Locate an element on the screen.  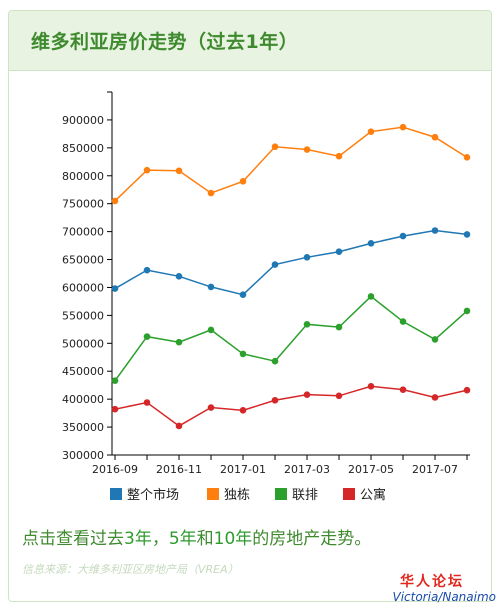
card-header: 维多利亚房价走势（过去1年） is located at coordinates (250, 41).